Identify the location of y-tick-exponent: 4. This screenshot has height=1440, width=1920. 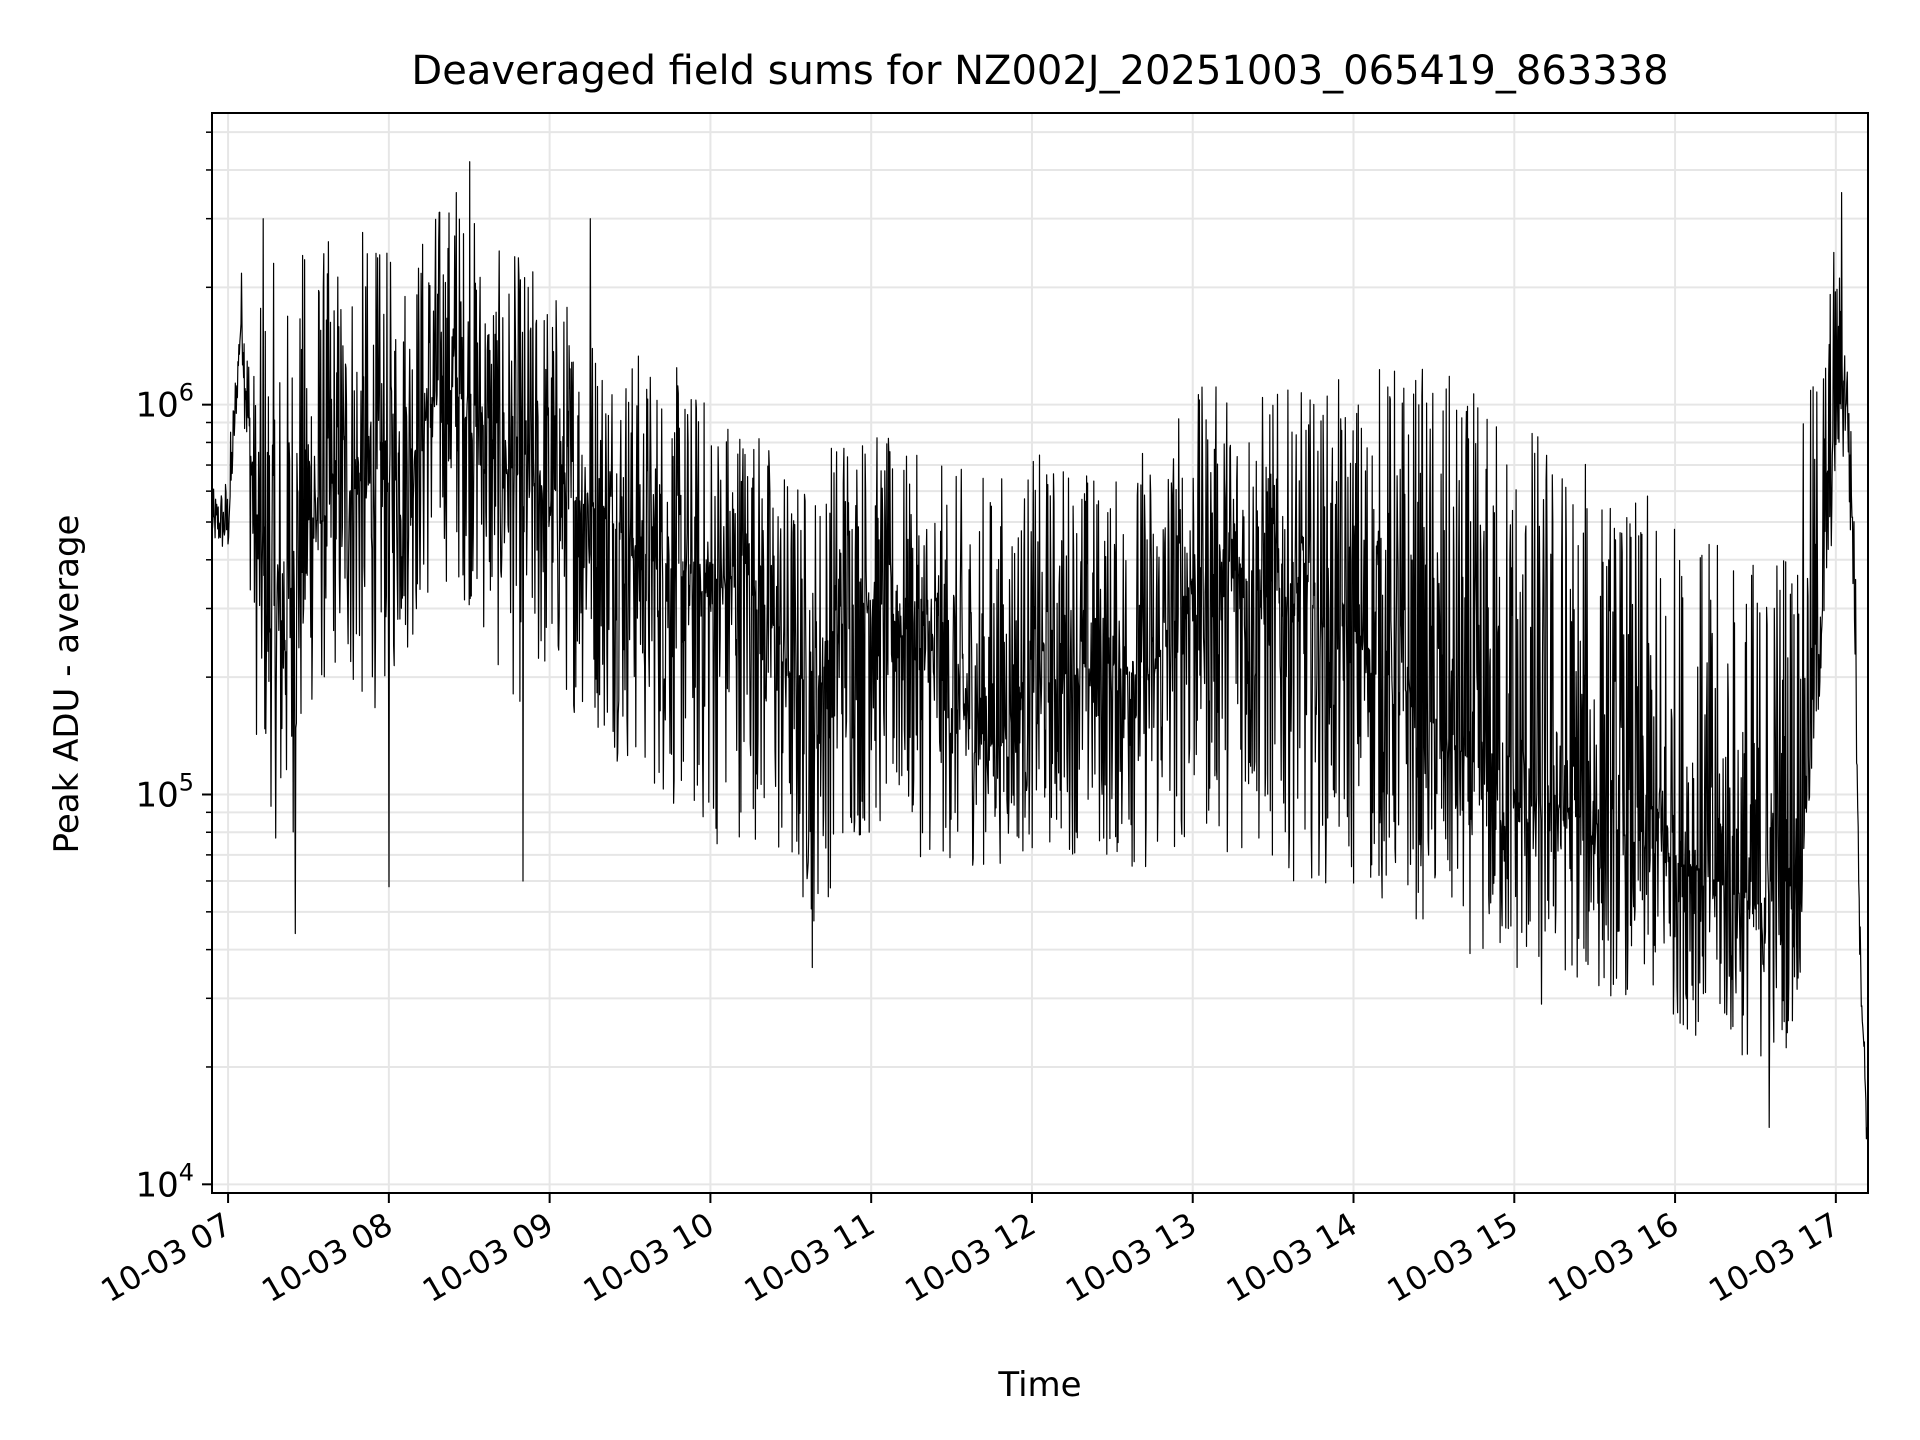
(186, 1172).